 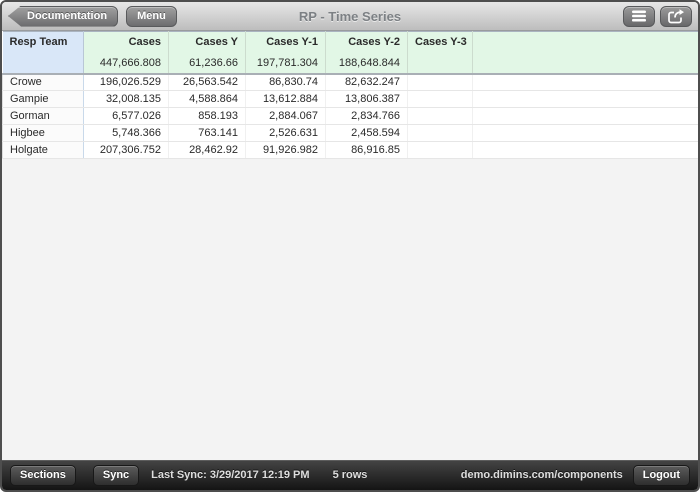 I want to click on sections-button: Sections, so click(x=43, y=475).